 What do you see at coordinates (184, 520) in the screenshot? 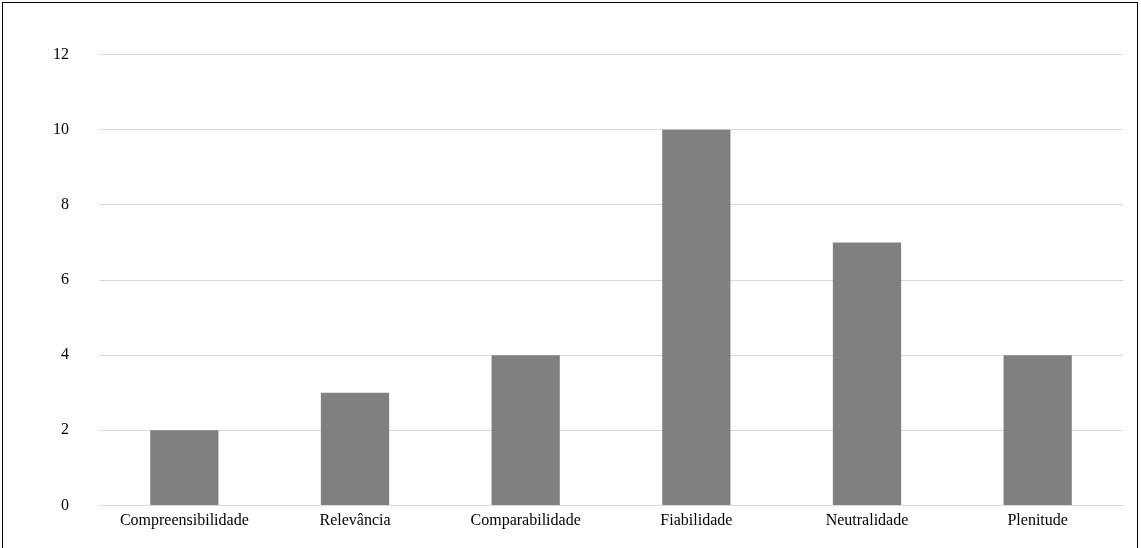
I see `x-tick-label: Compreensibilidade` at bounding box center [184, 520].